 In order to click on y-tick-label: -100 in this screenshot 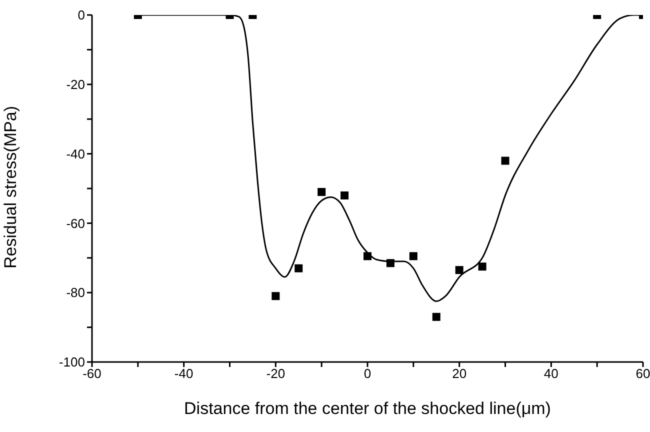, I will do `click(71, 362)`.